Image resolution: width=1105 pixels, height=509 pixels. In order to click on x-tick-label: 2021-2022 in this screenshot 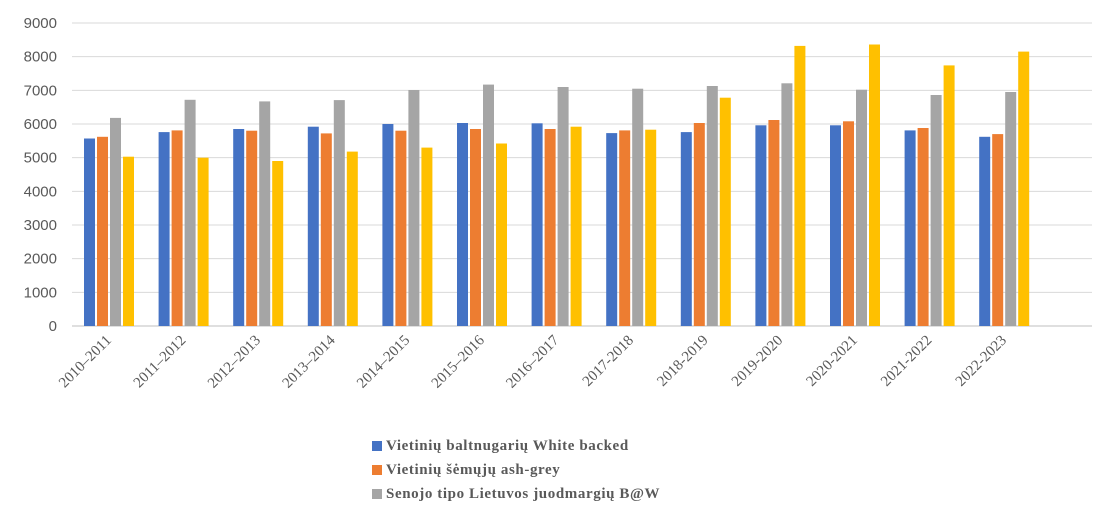, I will do `click(906, 361)`.